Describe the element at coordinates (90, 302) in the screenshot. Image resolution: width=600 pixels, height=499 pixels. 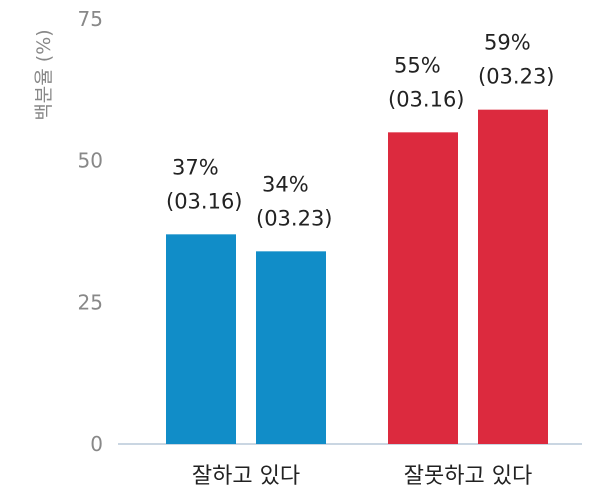
I see `y-tick-label: 25` at that location.